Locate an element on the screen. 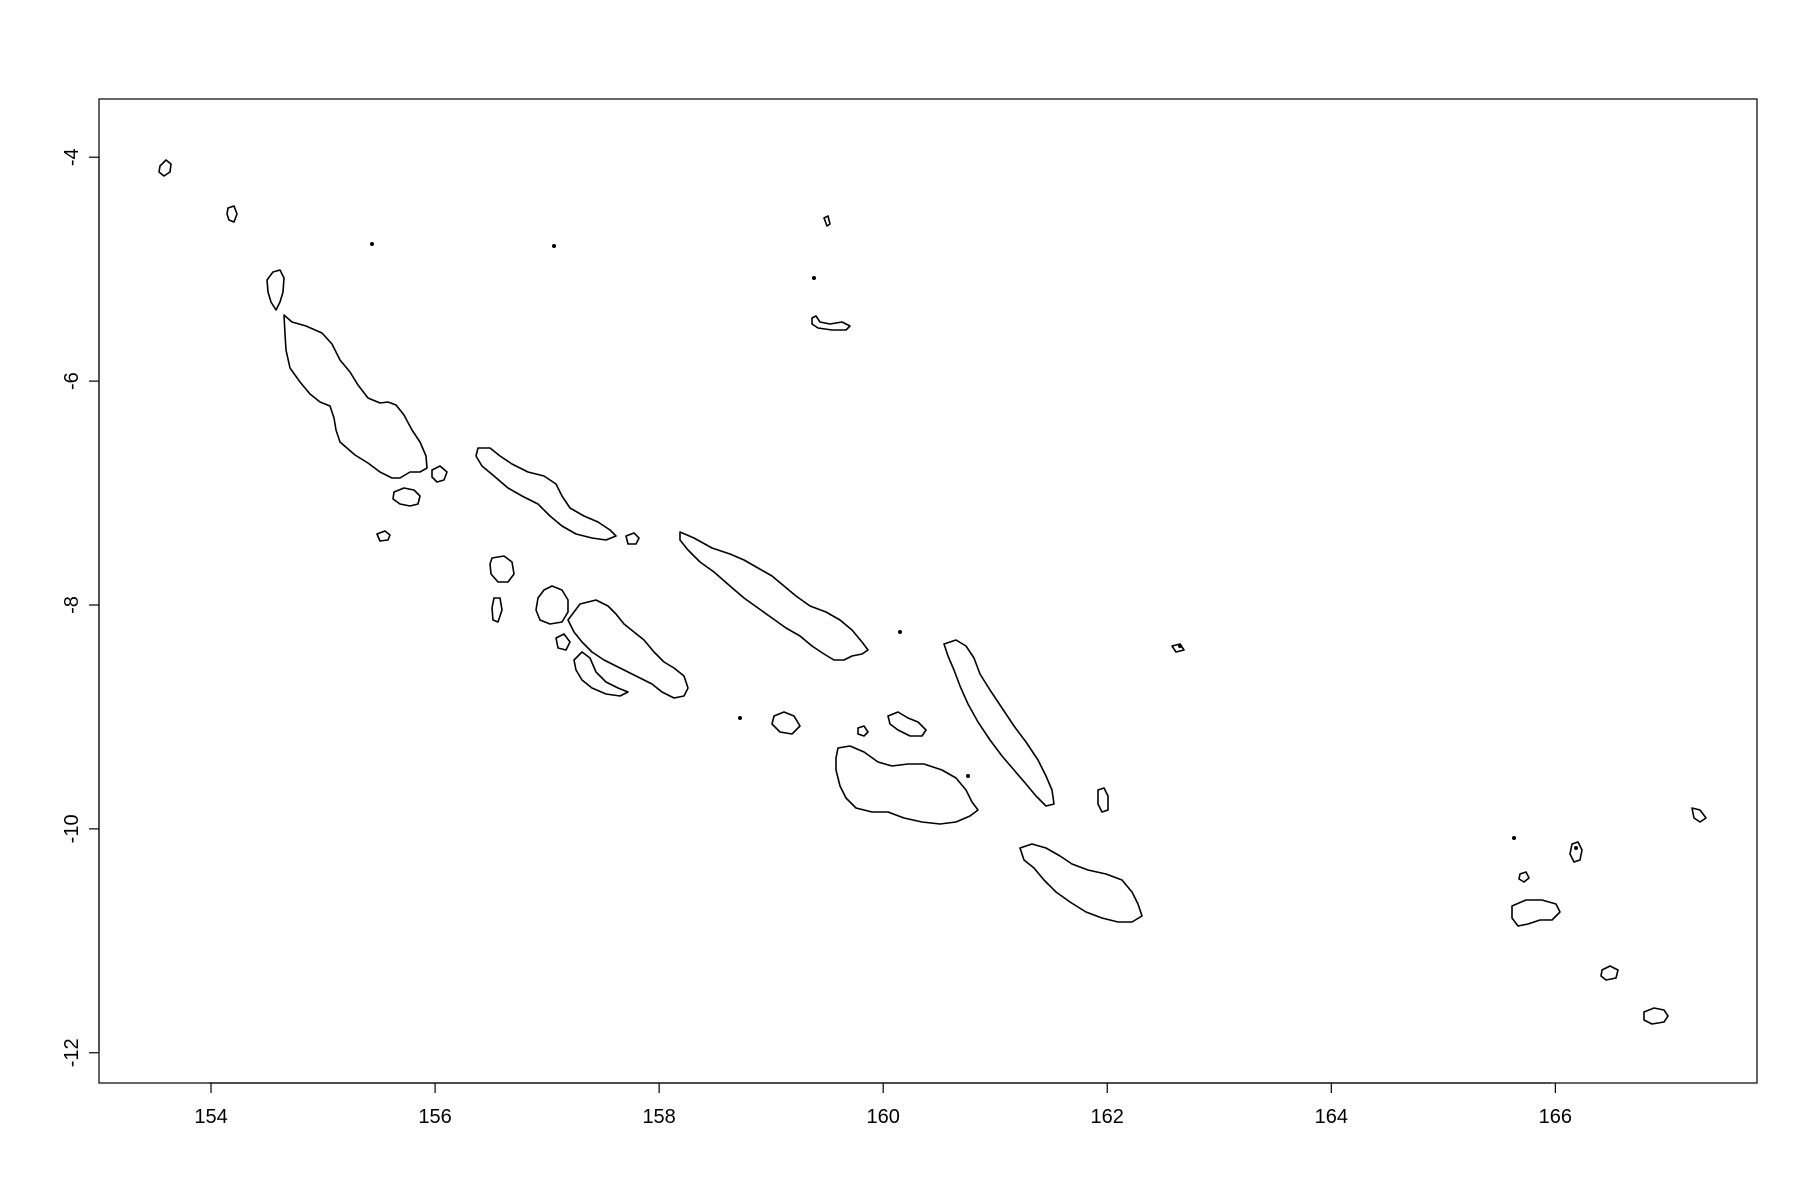 This screenshot has height=1200, width=1800. island-outline-kolombangara is located at coordinates (552, 605).